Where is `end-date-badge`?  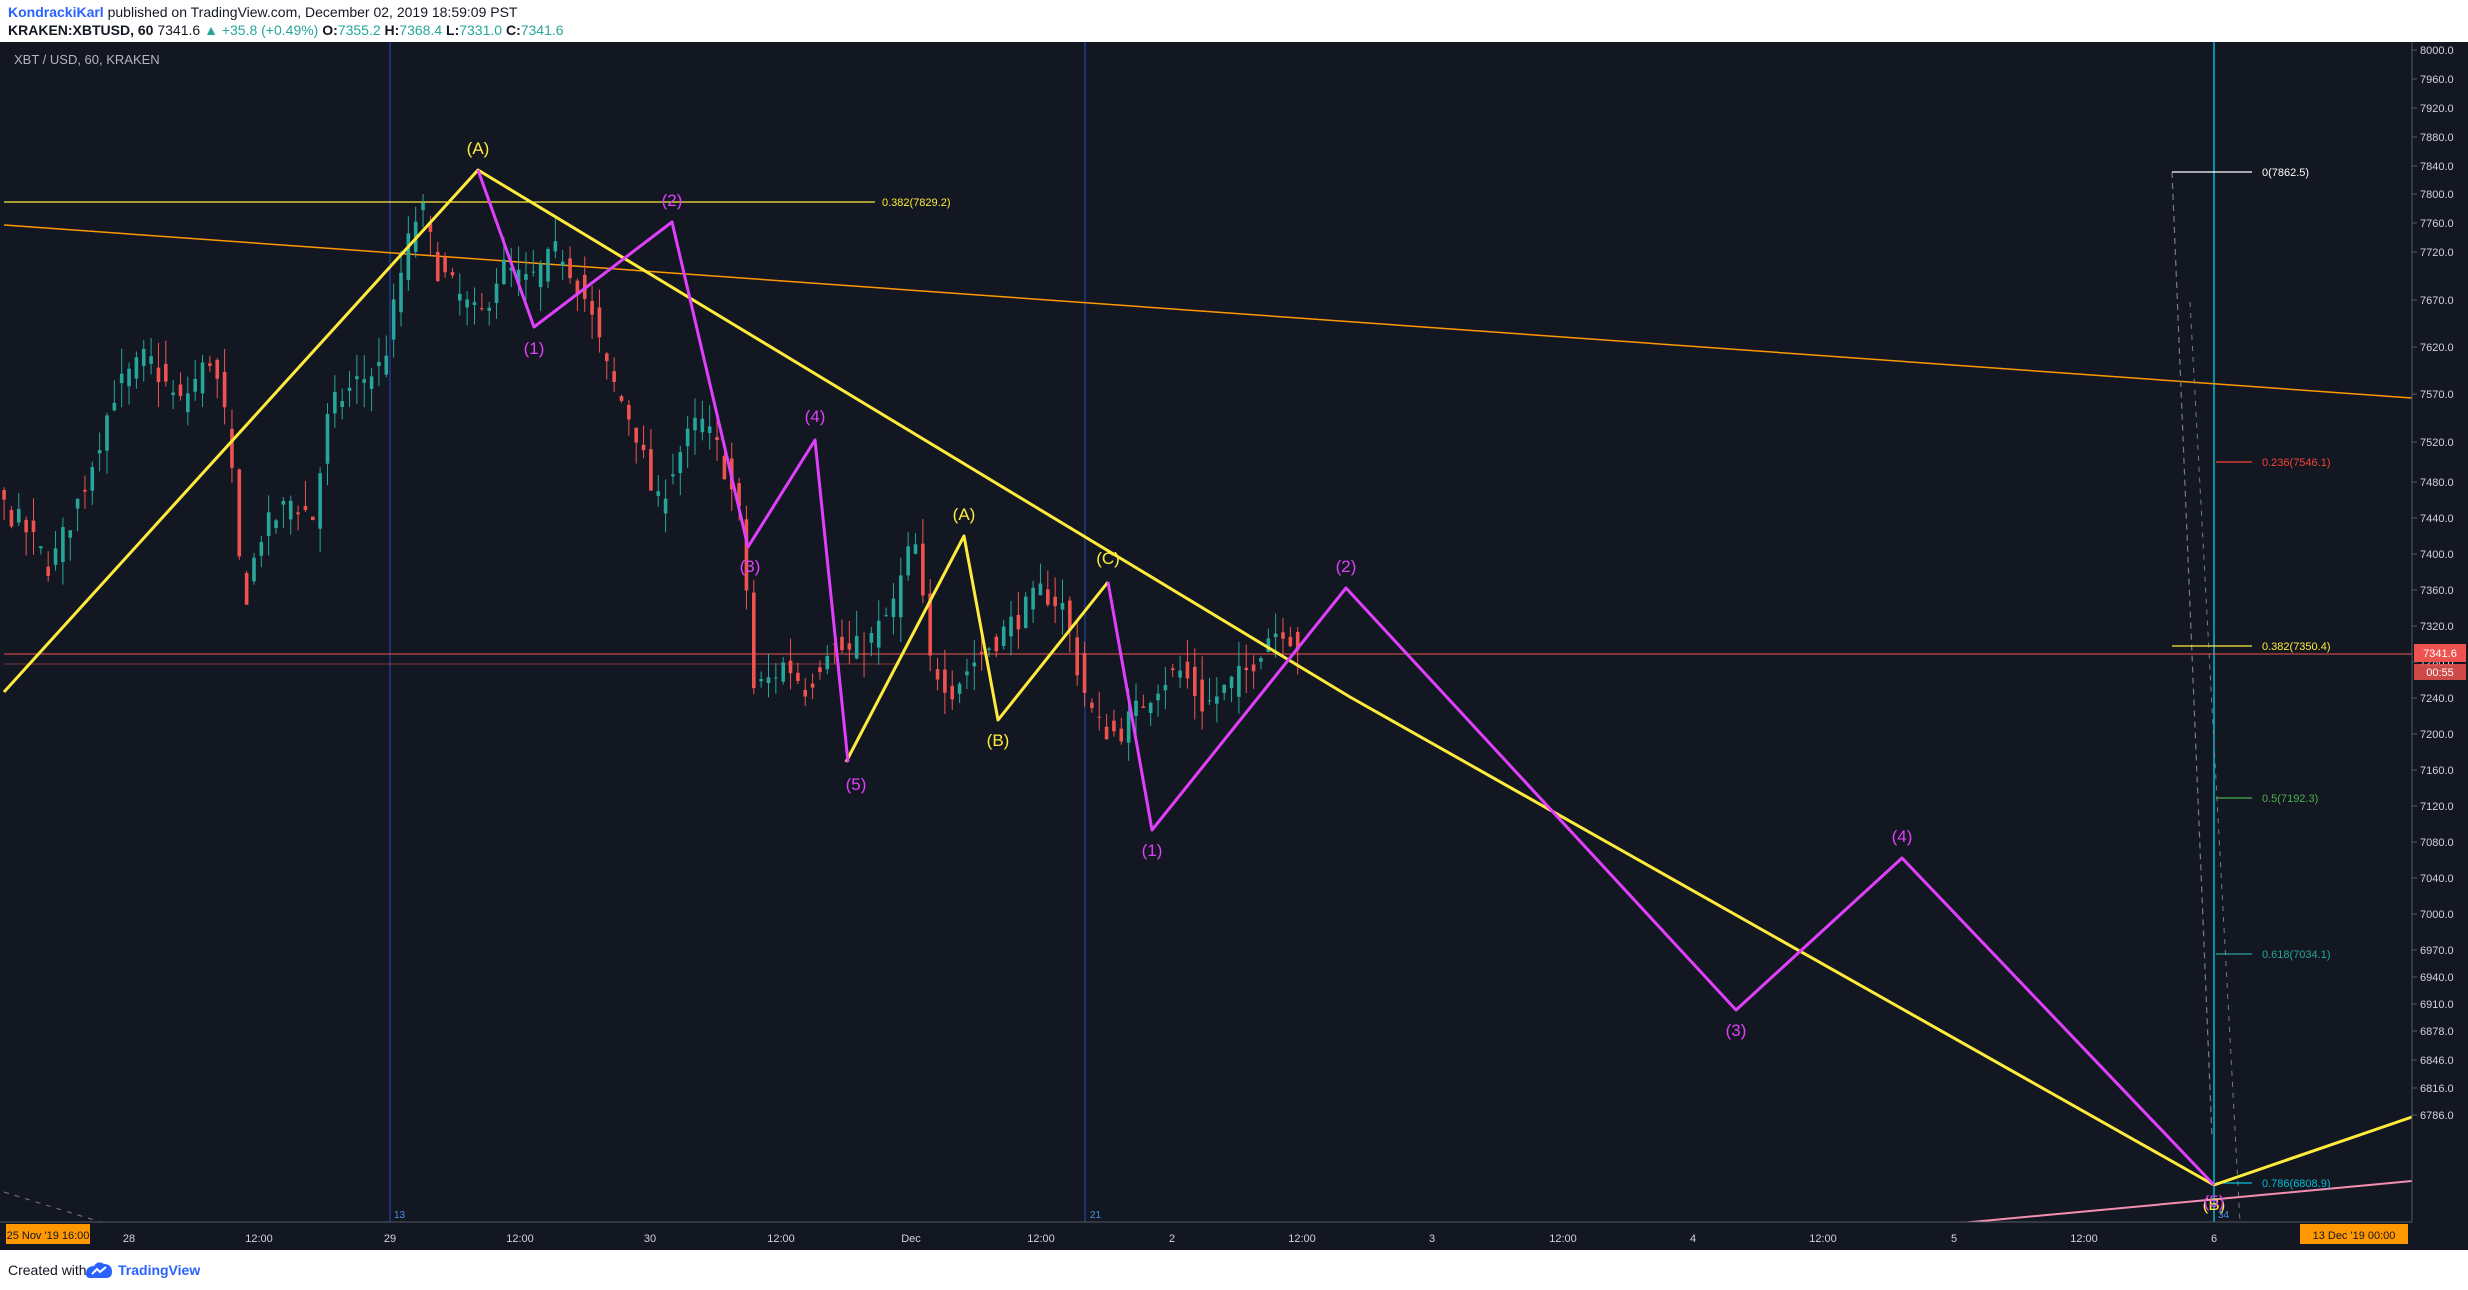 end-date-badge is located at coordinates (2354, 1234).